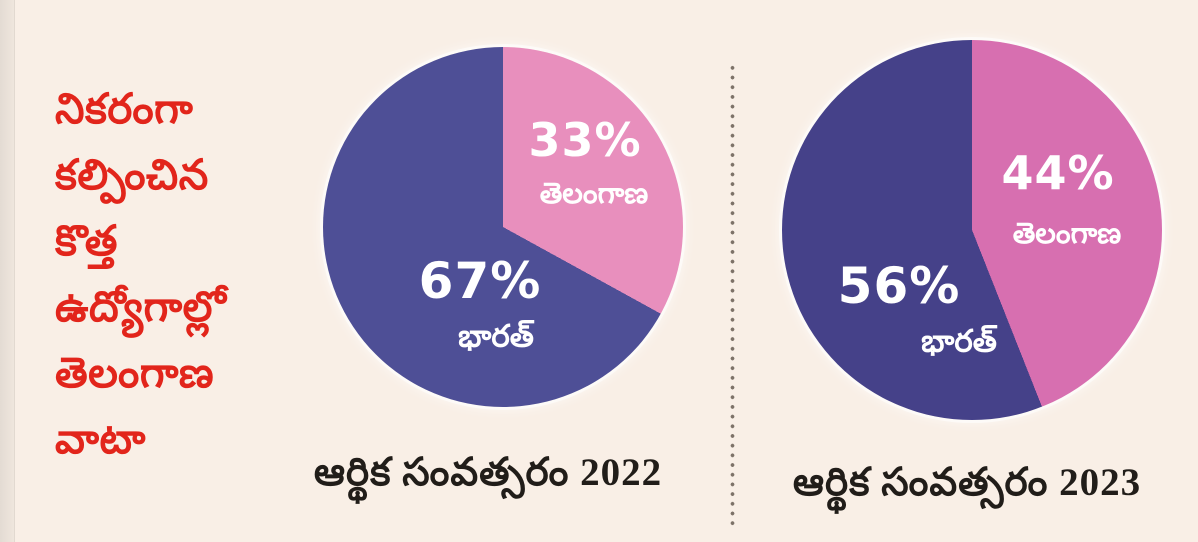  What do you see at coordinates (488, 472) in the screenshot?
I see `chart-caption-fy2022: ఆర్థిక సంవత్సరం 2022` at bounding box center [488, 472].